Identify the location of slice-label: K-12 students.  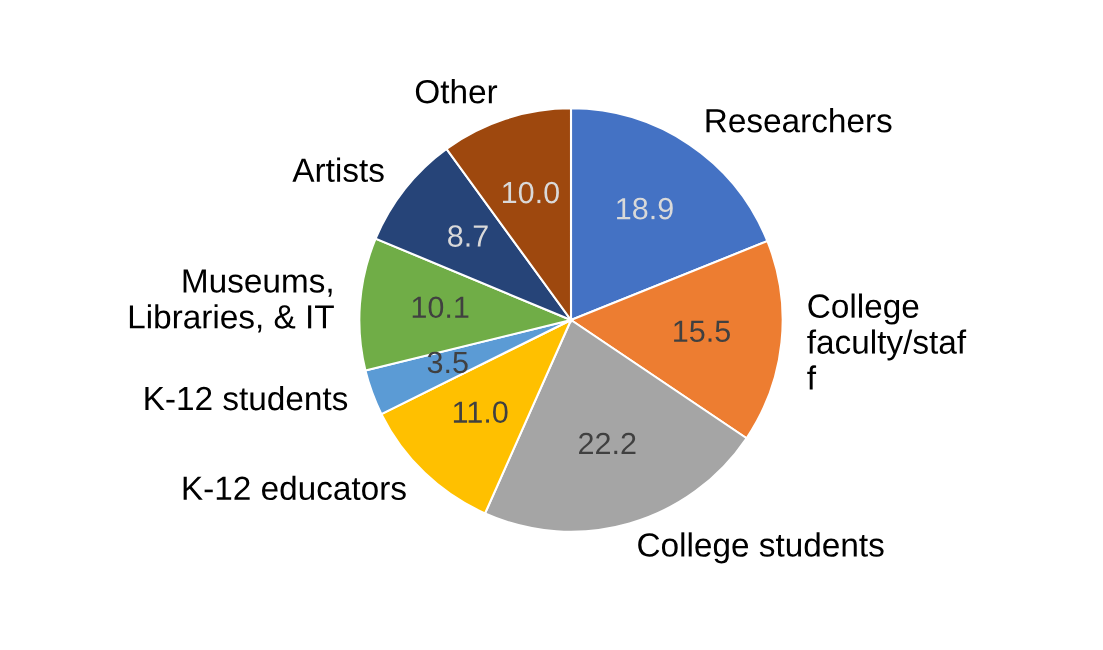
(246, 398).